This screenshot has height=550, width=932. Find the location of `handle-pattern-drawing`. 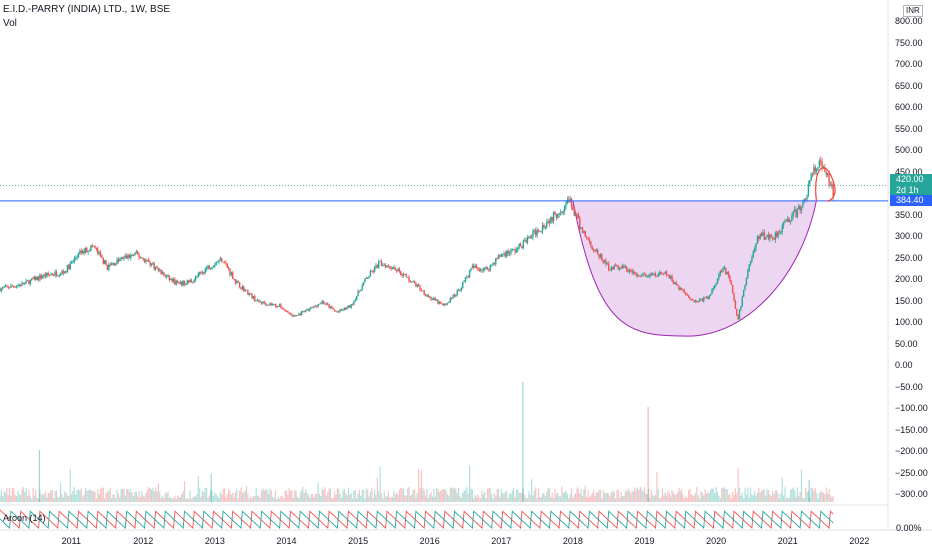

handle-pattern-drawing is located at coordinates (825, 184).